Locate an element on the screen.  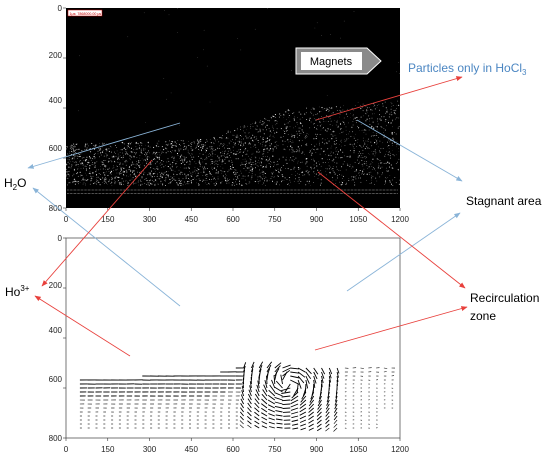
top-x-tick: 150 is located at coordinates (108, 219).